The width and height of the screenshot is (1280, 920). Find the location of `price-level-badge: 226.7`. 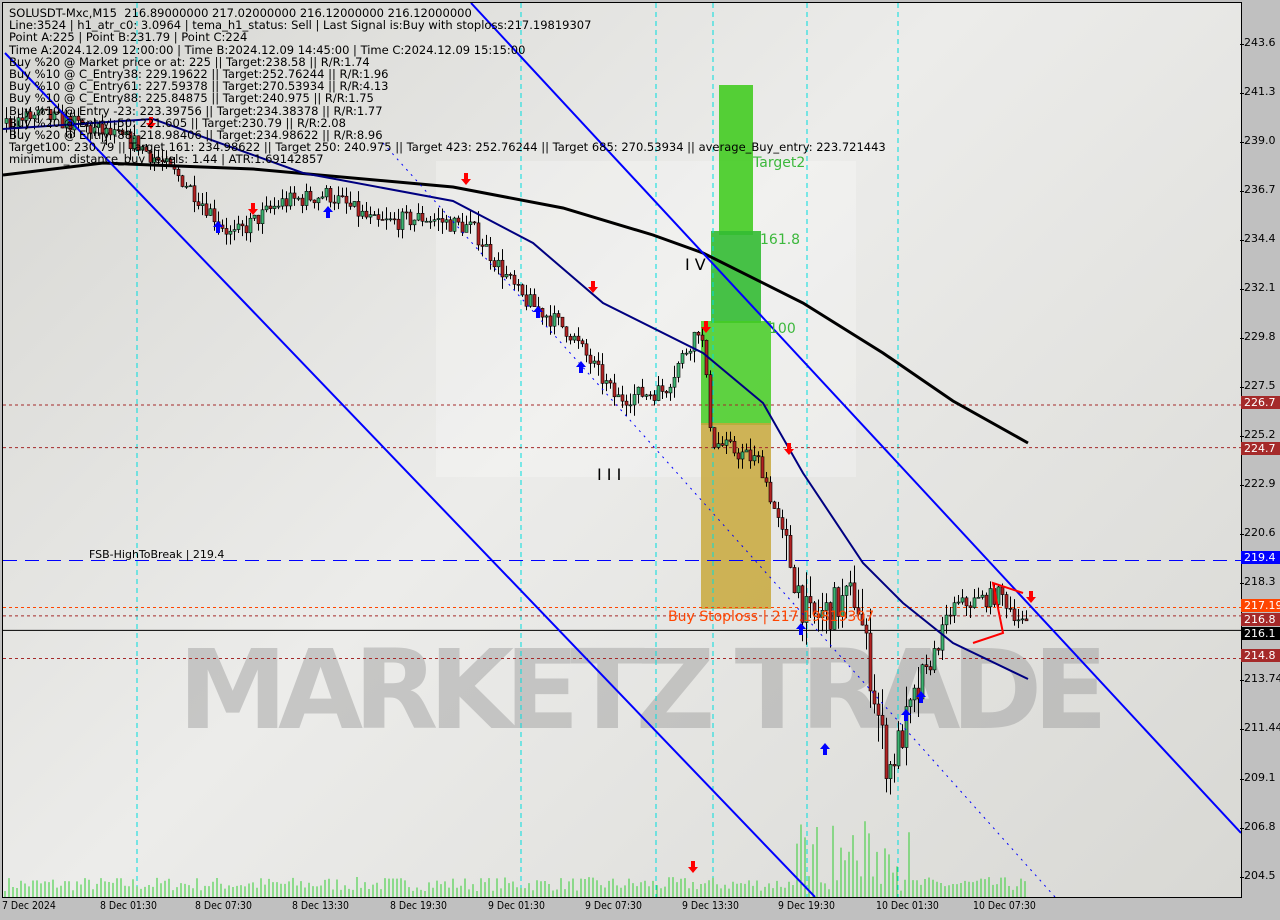

price-level-badge: 226.7 is located at coordinates (1260, 402).